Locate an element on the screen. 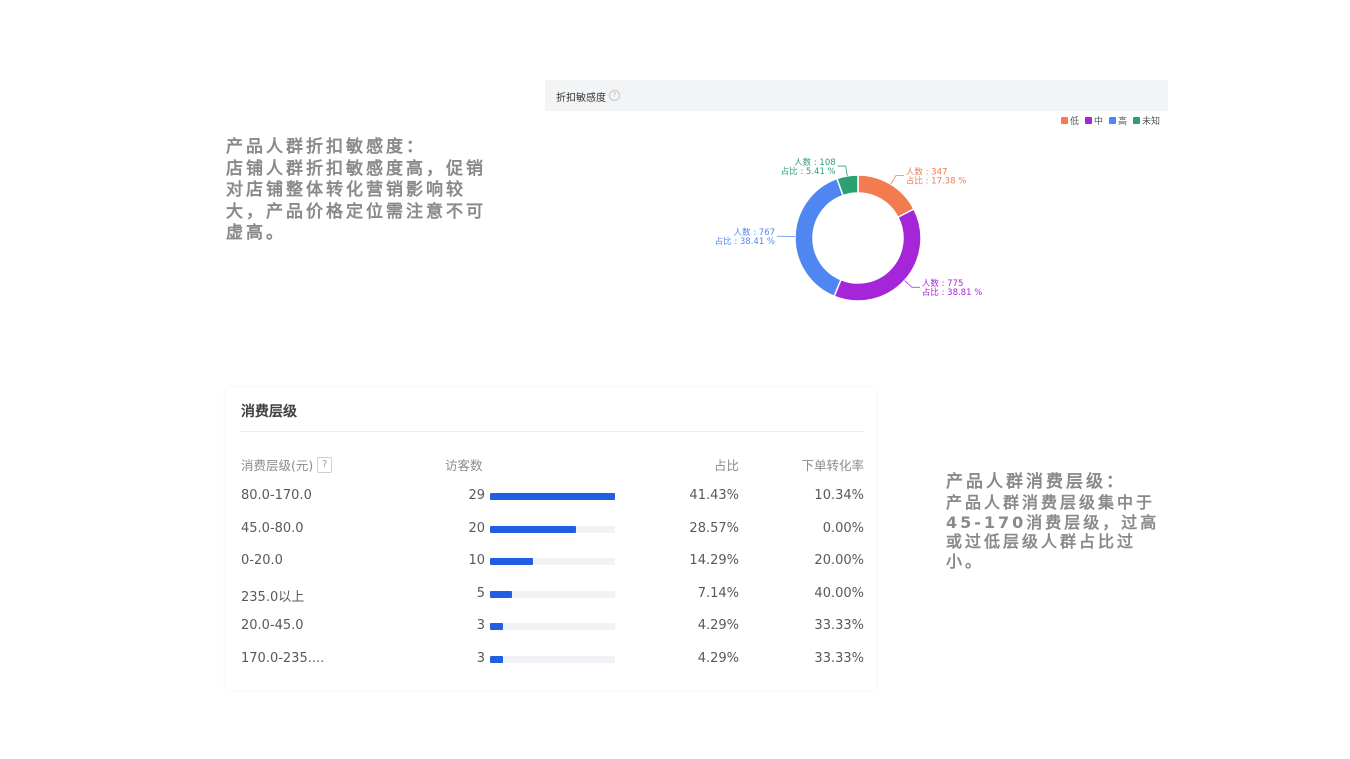 The image size is (1350, 759). share-cell: 41.43% is located at coordinates (714, 495).